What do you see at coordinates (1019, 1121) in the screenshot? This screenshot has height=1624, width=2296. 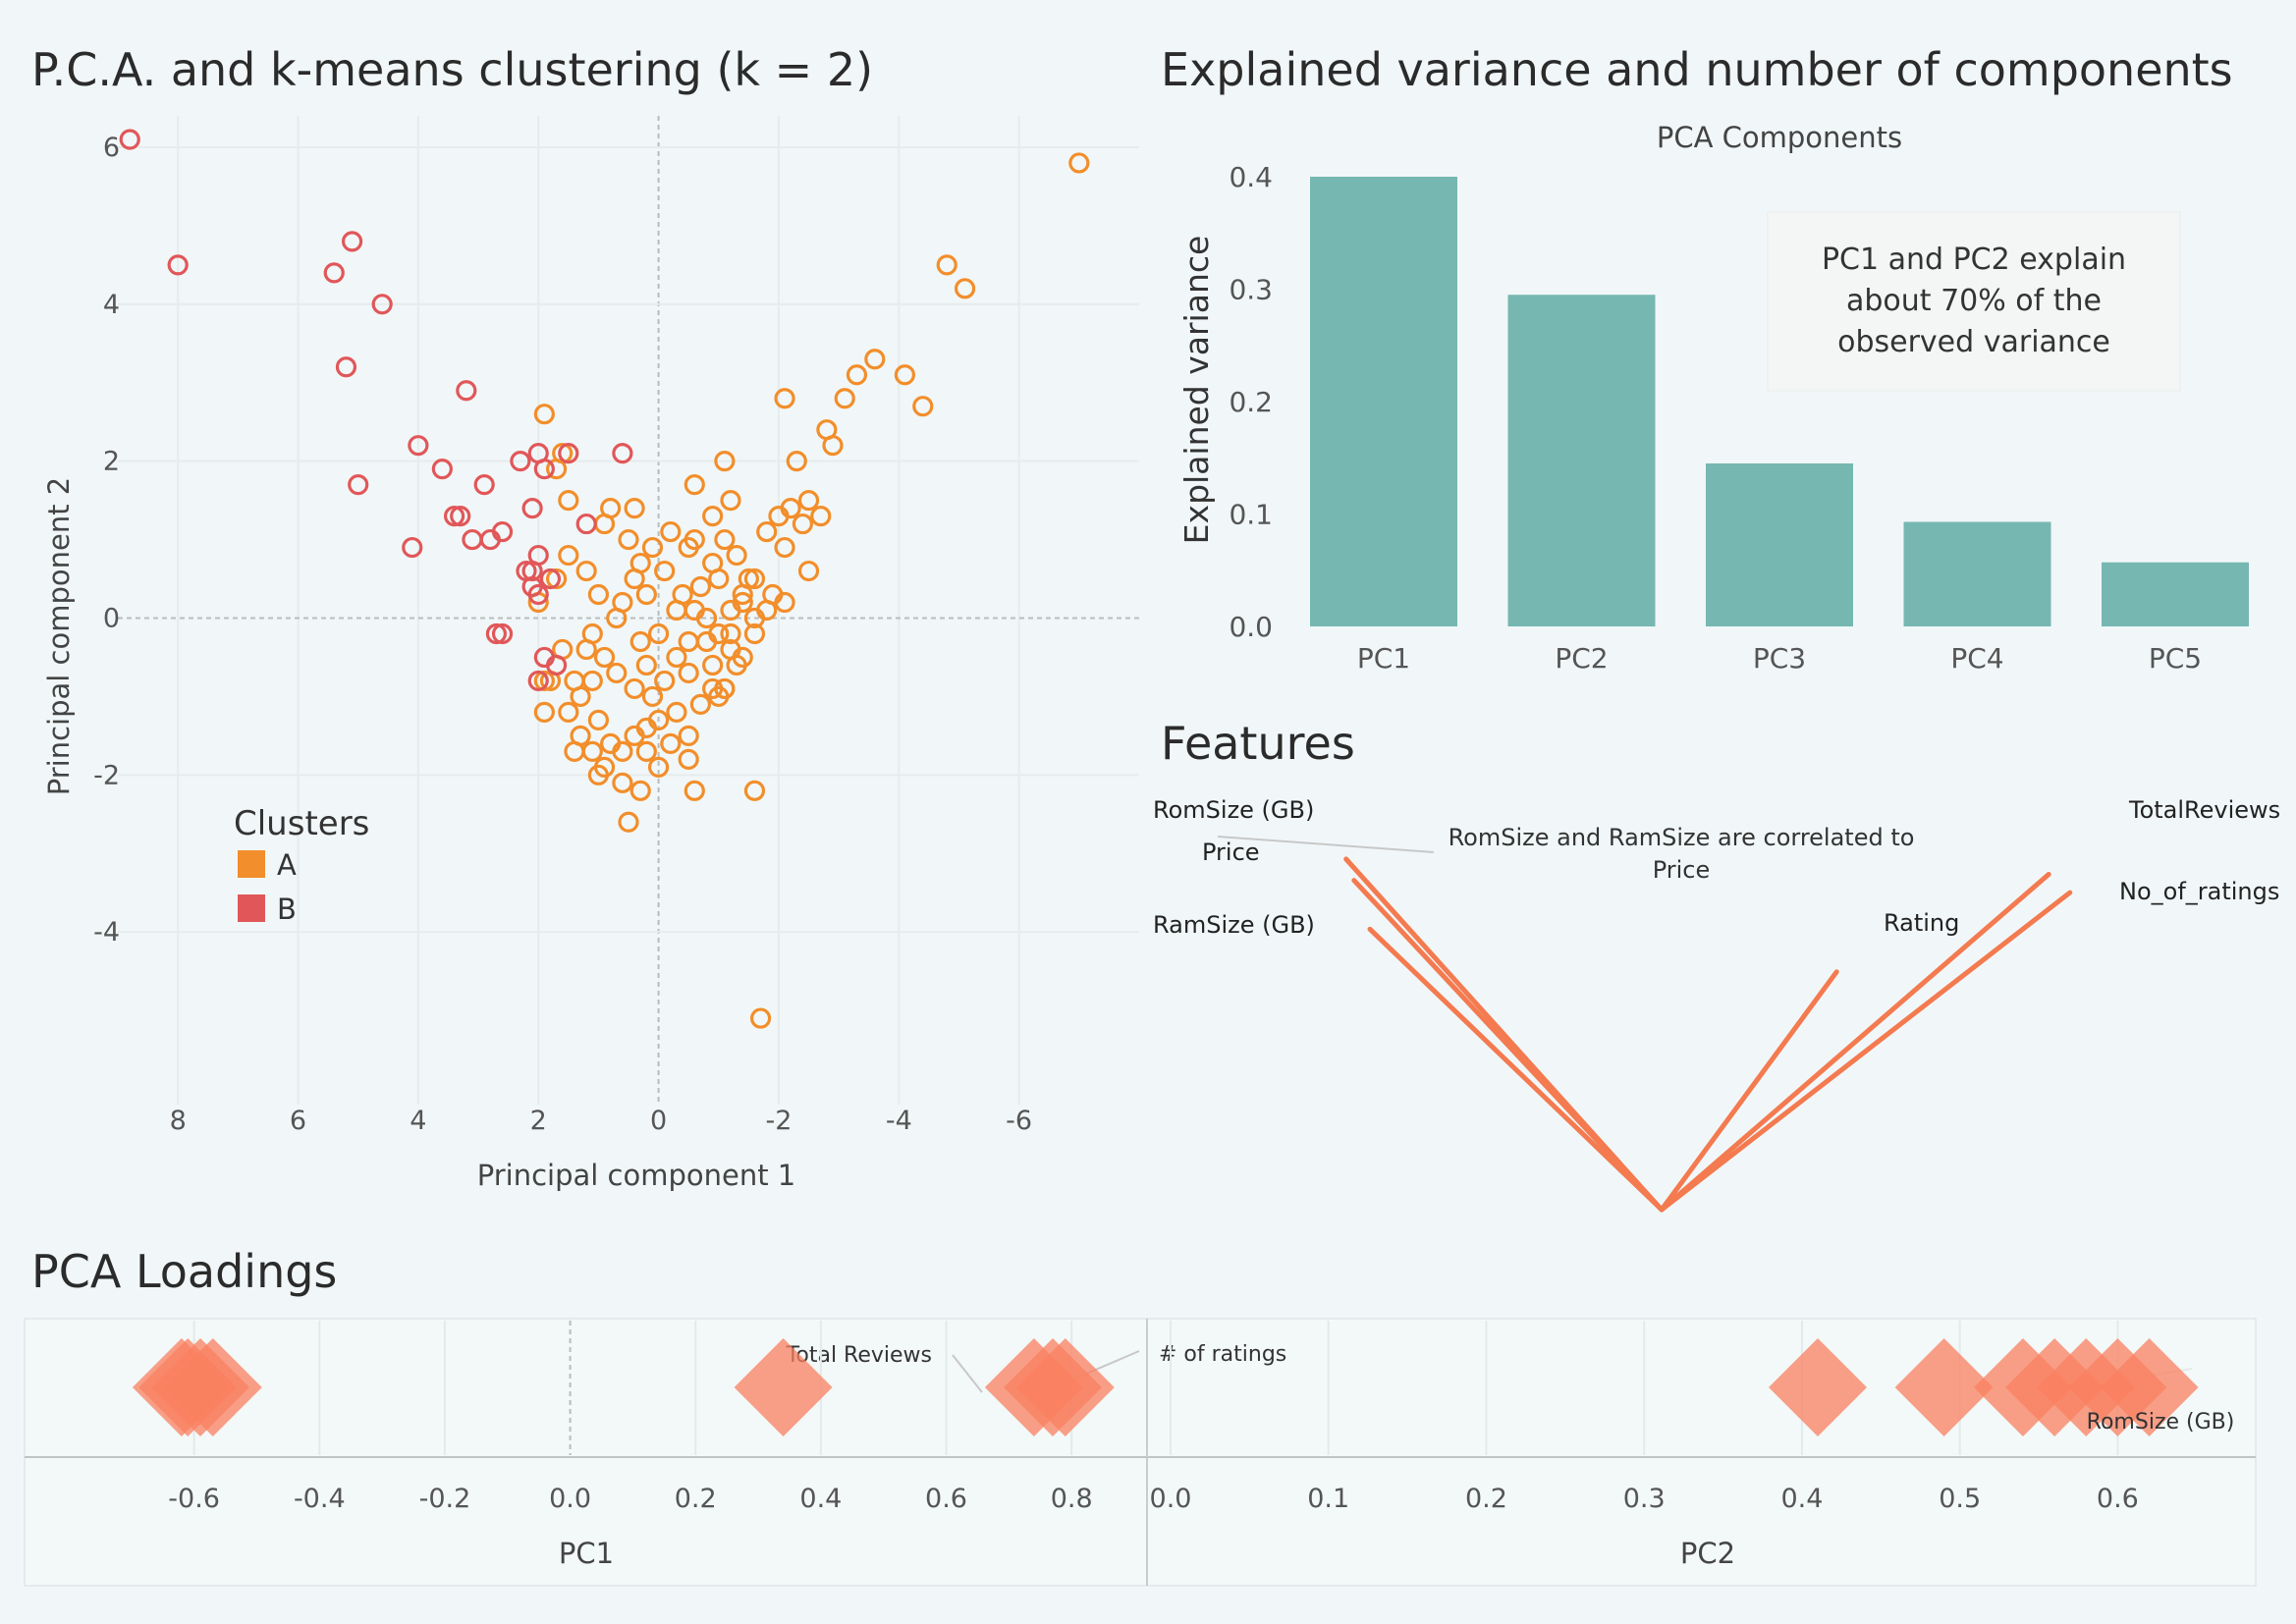 I see `scatter-xtick-label: -6` at bounding box center [1019, 1121].